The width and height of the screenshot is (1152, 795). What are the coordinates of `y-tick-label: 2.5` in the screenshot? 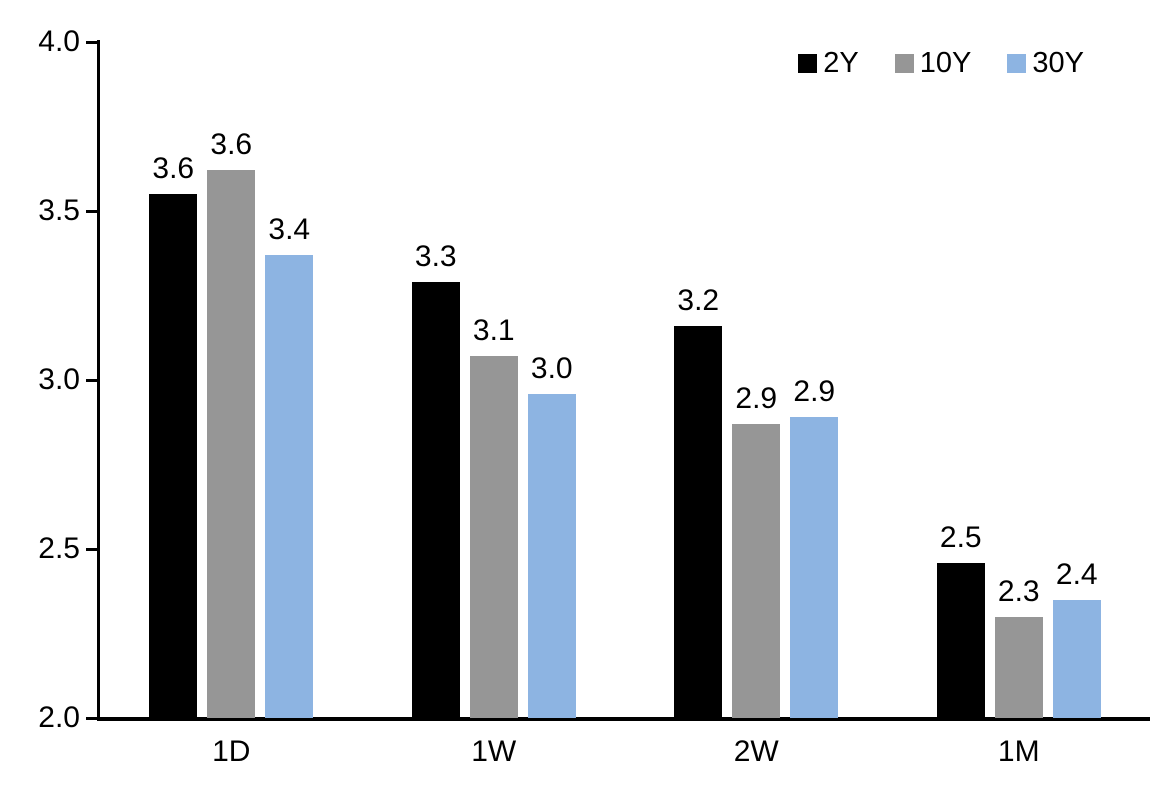 It's located at (59, 548).